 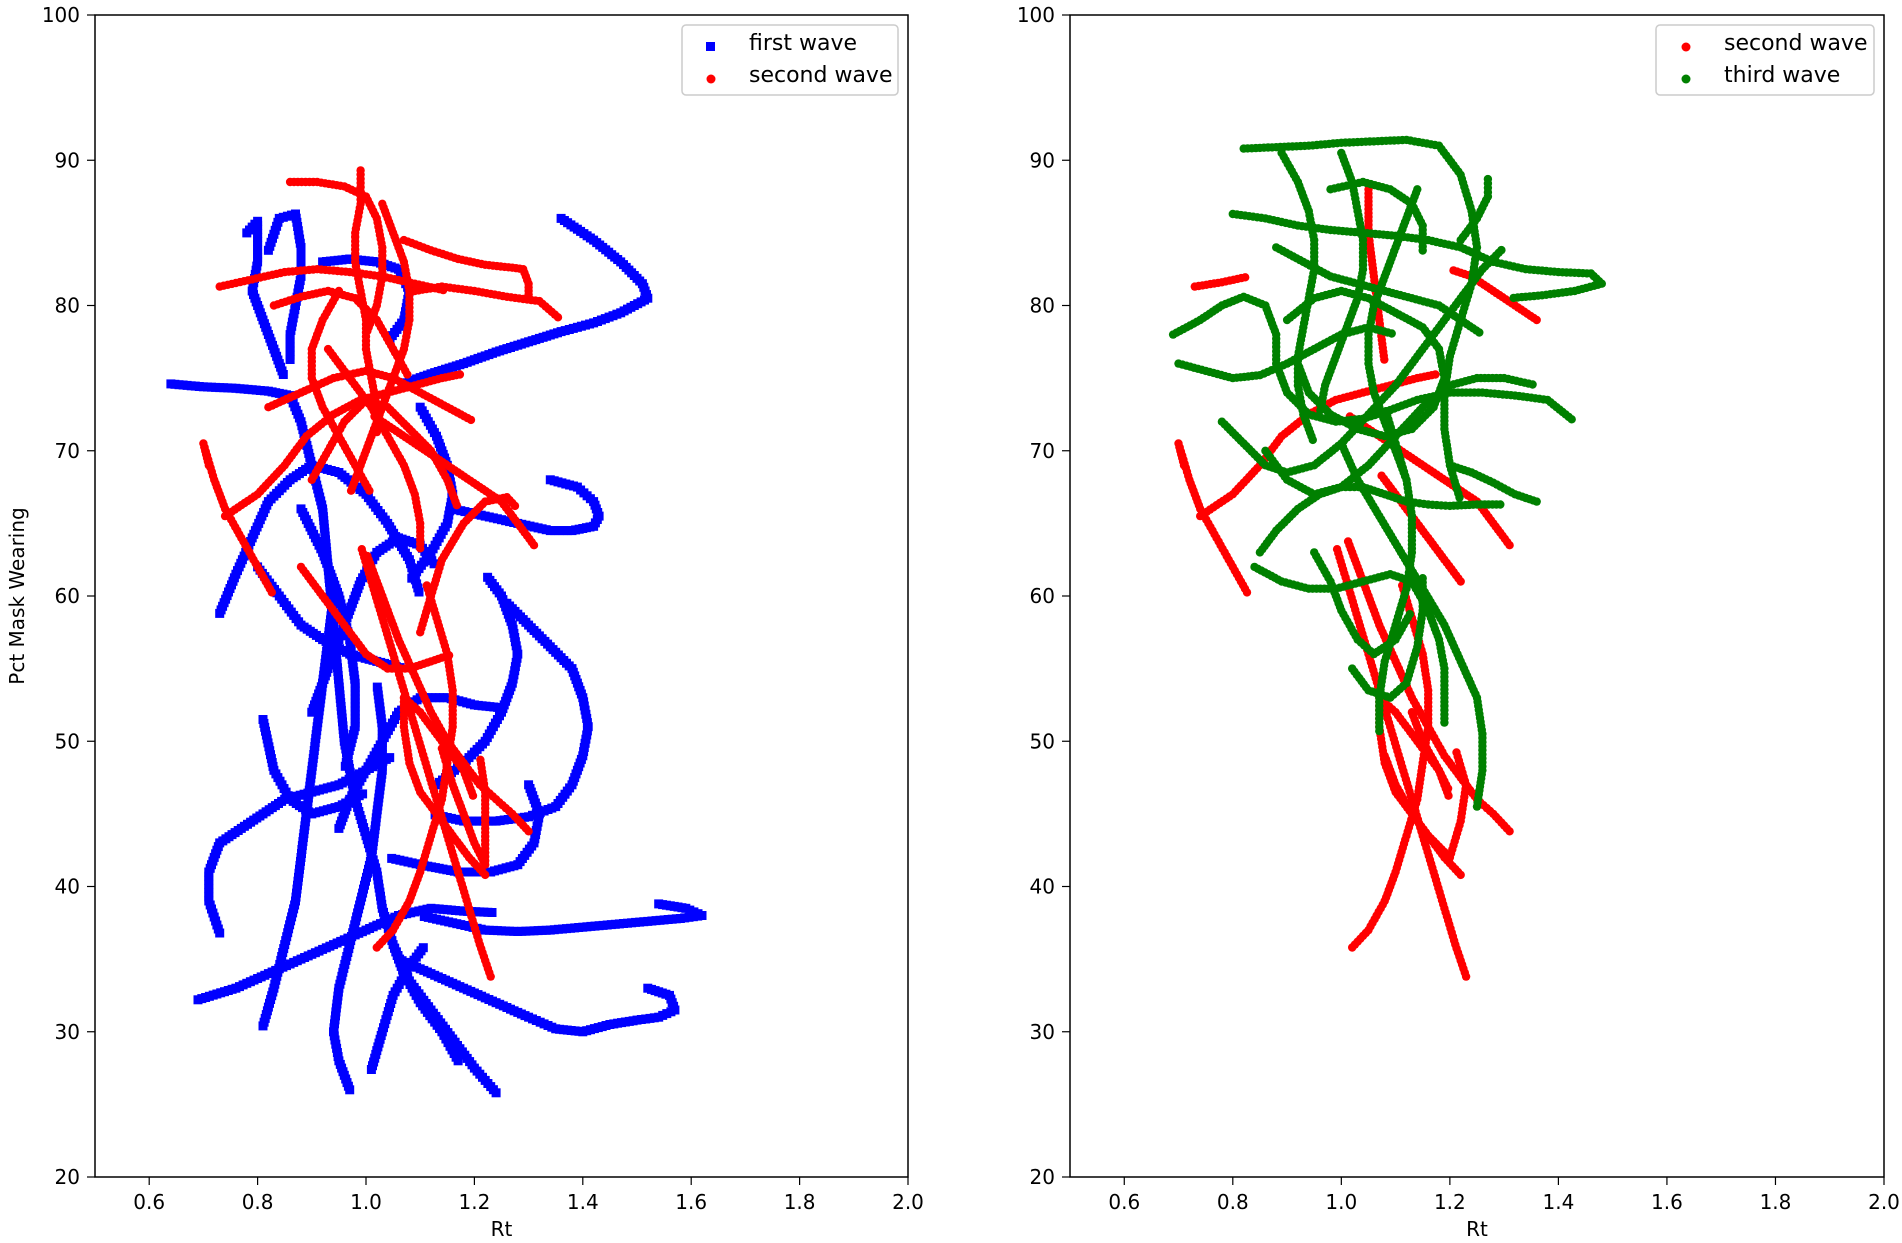 I want to click on left-x-tick-label: 2.0, so click(x=908, y=1202).